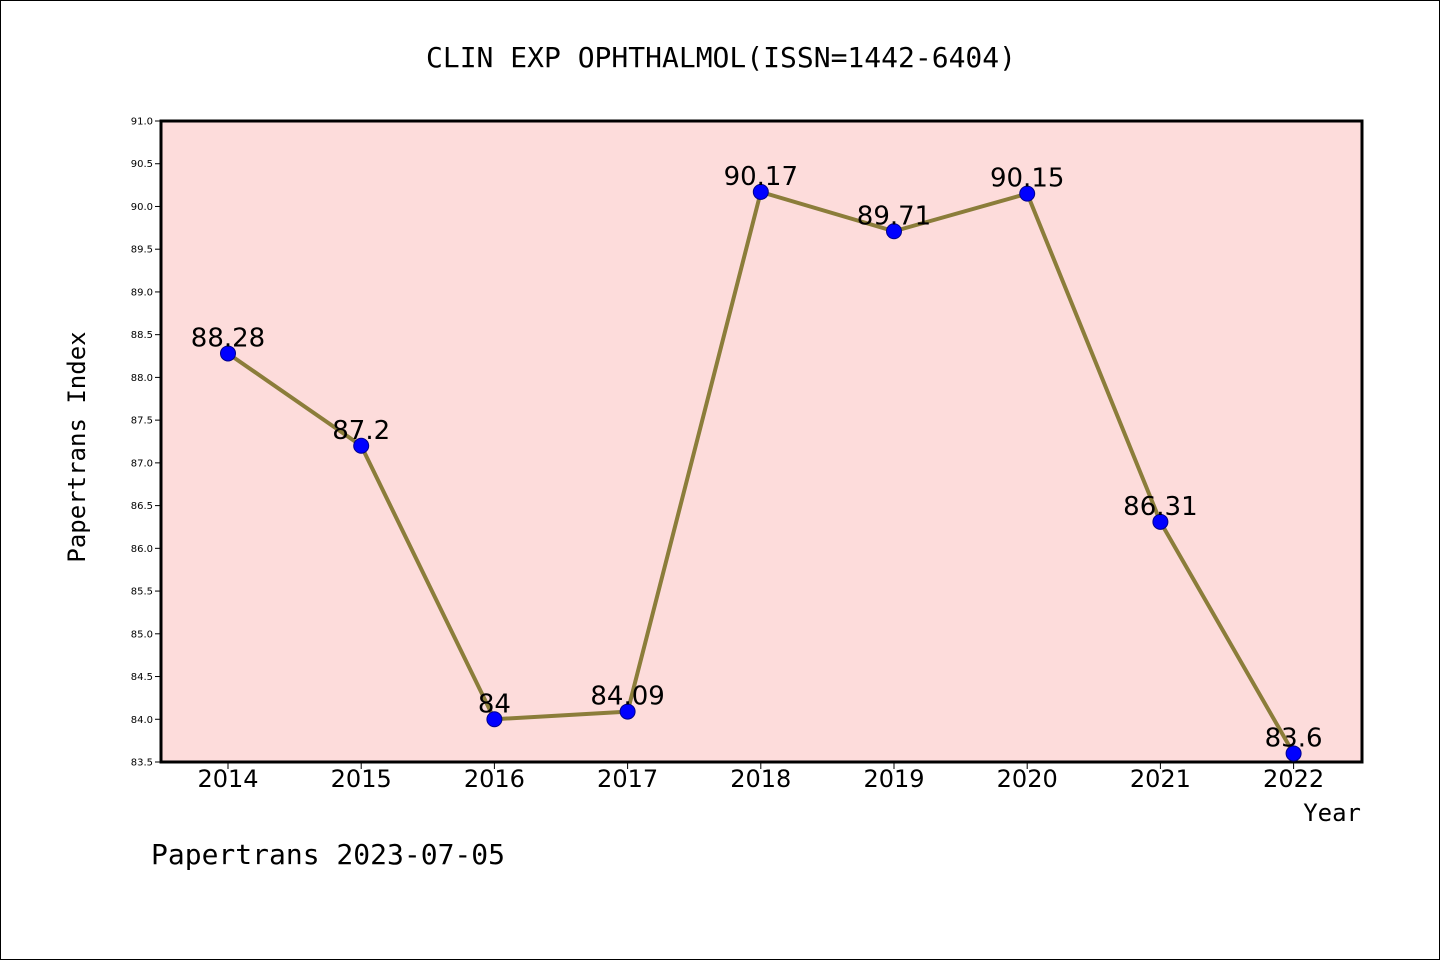  Describe the element at coordinates (1294, 738) in the screenshot. I see `data-point-label: 83.6` at that location.